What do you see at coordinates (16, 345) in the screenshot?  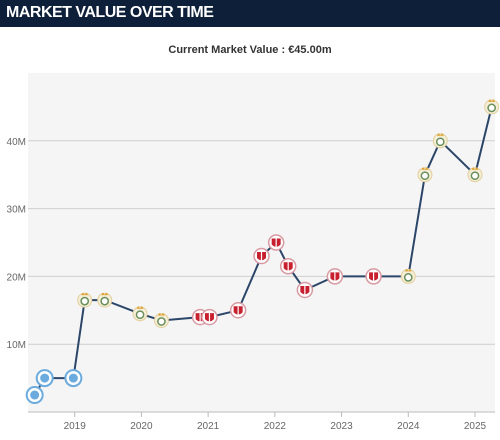 I see `y-tick-label: 10M` at bounding box center [16, 345].